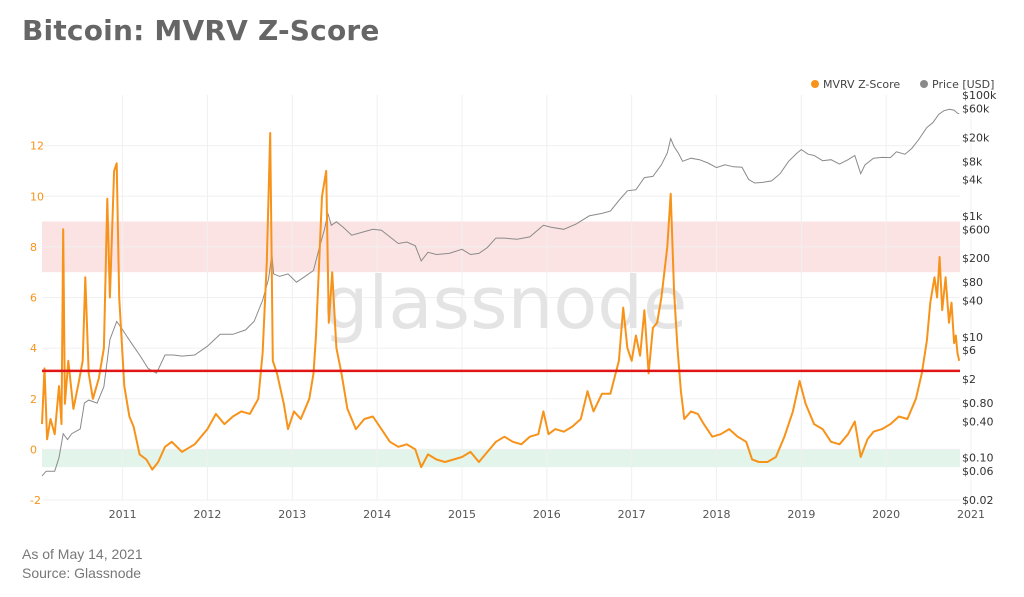 Image resolution: width=1024 pixels, height=597 pixels. I want to click on right-tick-label: $0.10, so click(978, 458).